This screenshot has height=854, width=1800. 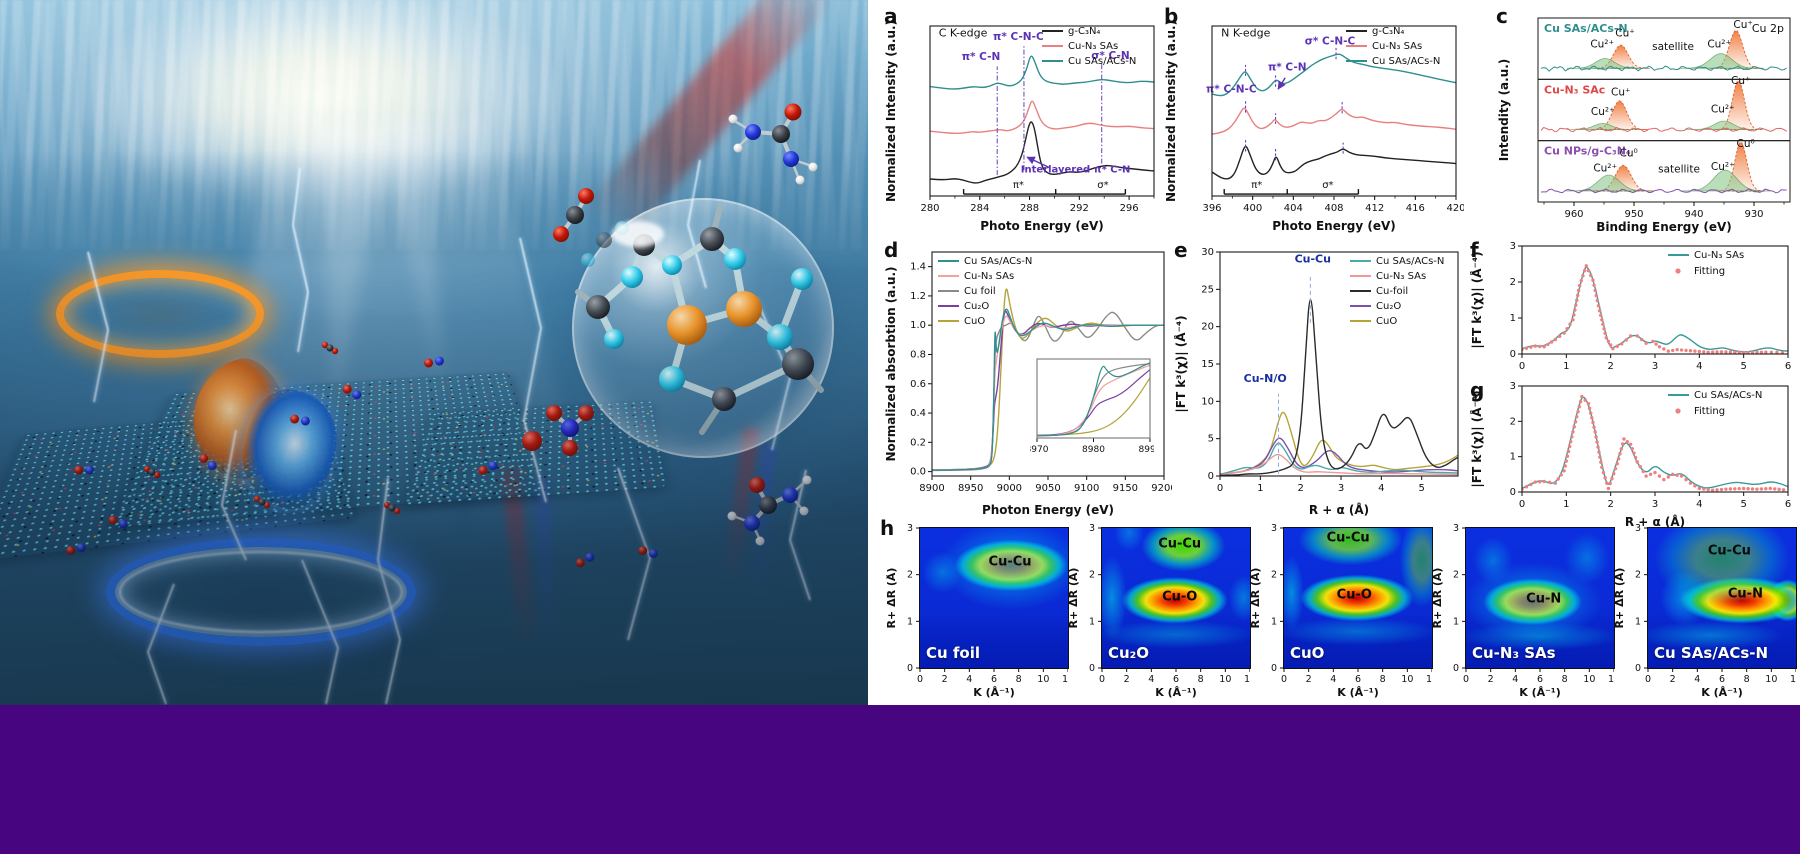 What do you see at coordinates (1793, 679) in the screenshot?
I see `svg-text: 12` at bounding box center [1793, 679].